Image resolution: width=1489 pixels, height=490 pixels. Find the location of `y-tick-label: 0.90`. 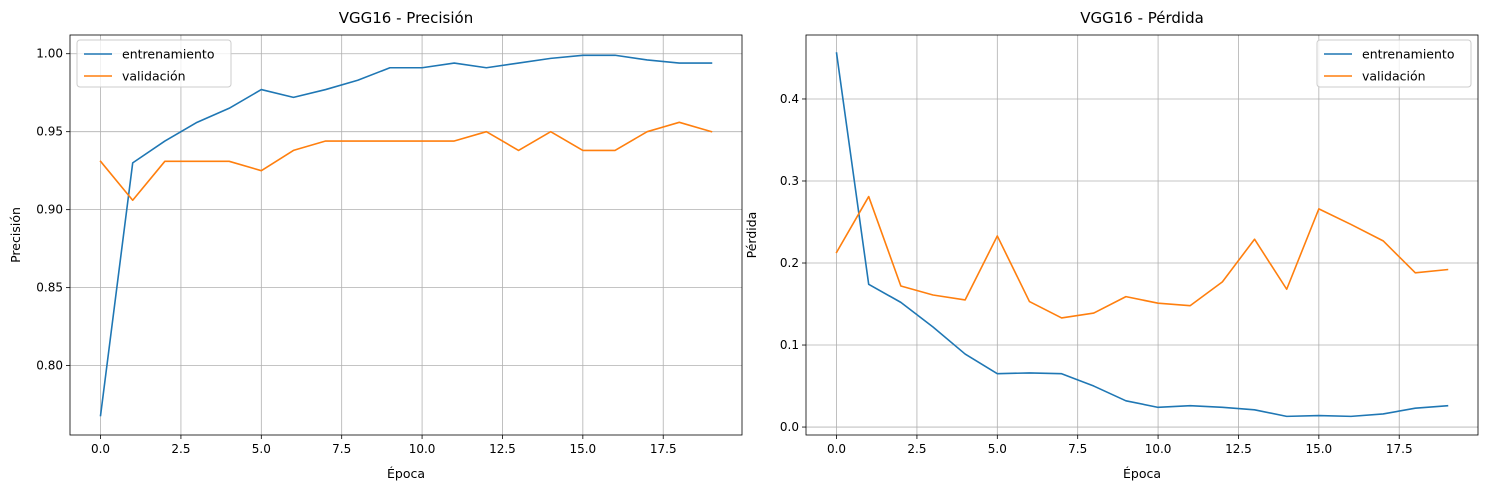

y-tick-label: 0.90 is located at coordinates (49, 210).